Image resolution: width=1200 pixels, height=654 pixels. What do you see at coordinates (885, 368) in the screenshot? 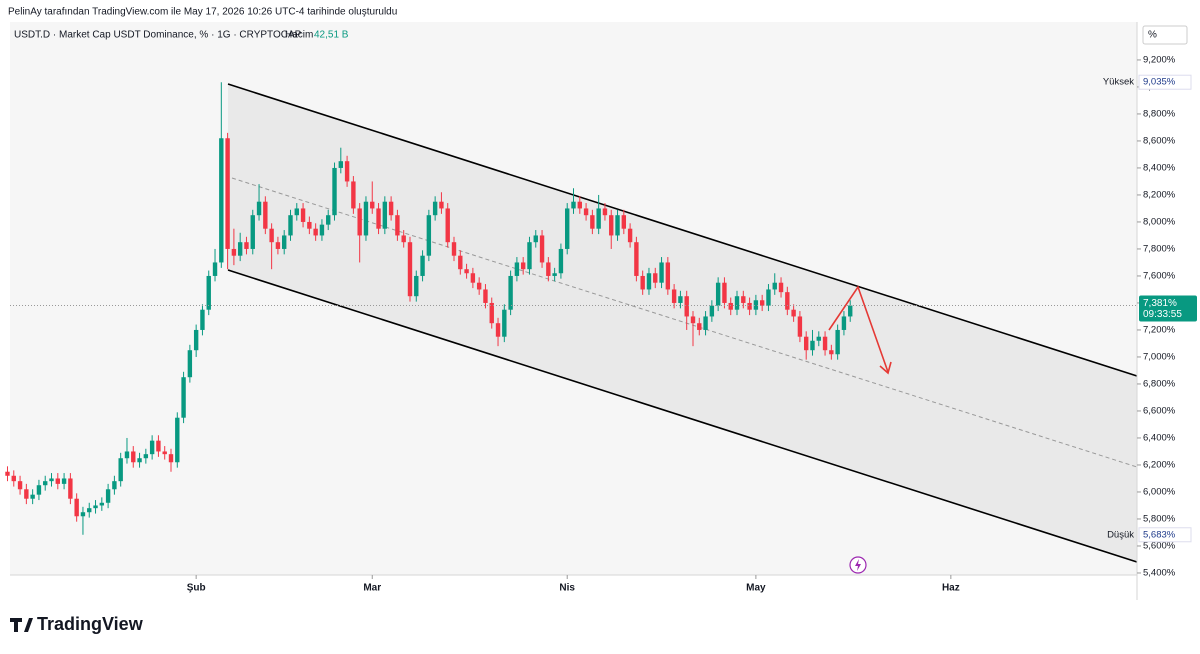
I see `arrow-head` at bounding box center [885, 368].